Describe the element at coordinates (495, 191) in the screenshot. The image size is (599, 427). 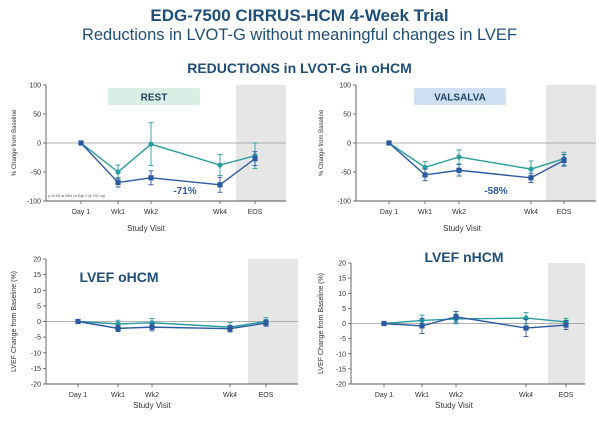
I see `reduction-annotation: -58%` at that location.